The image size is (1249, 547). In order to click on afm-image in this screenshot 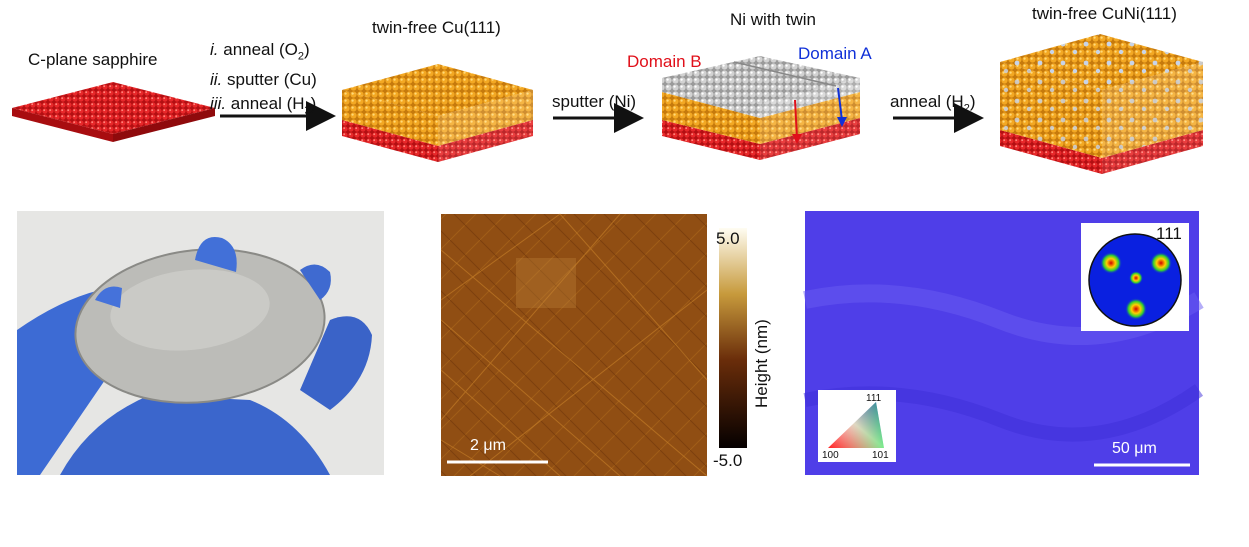, I will do `click(574, 345)`.